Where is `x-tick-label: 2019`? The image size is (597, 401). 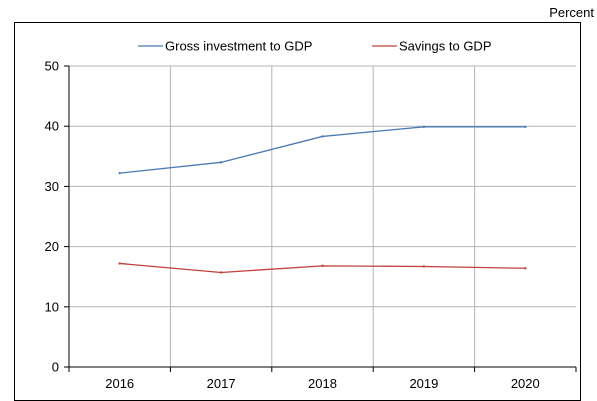
x-tick-label: 2019 is located at coordinates (423, 383).